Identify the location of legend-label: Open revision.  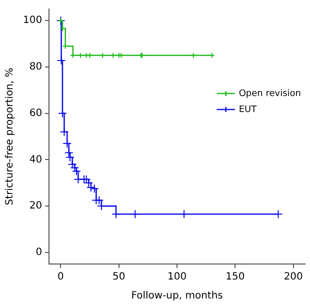
(270, 93).